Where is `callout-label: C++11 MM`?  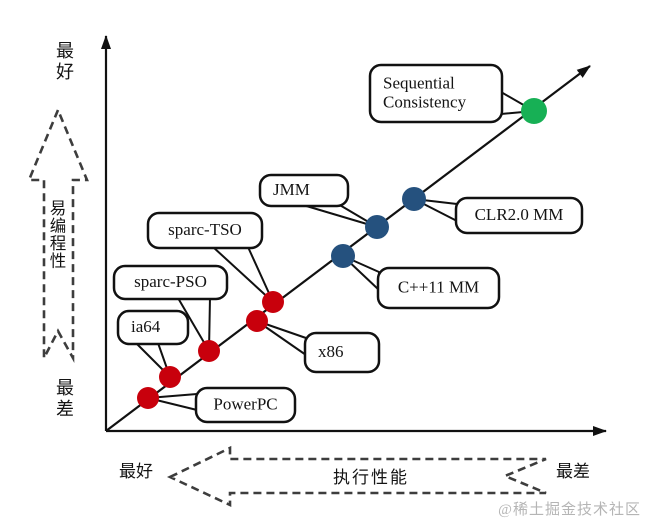 callout-label: C++11 MM is located at coordinates (438, 287).